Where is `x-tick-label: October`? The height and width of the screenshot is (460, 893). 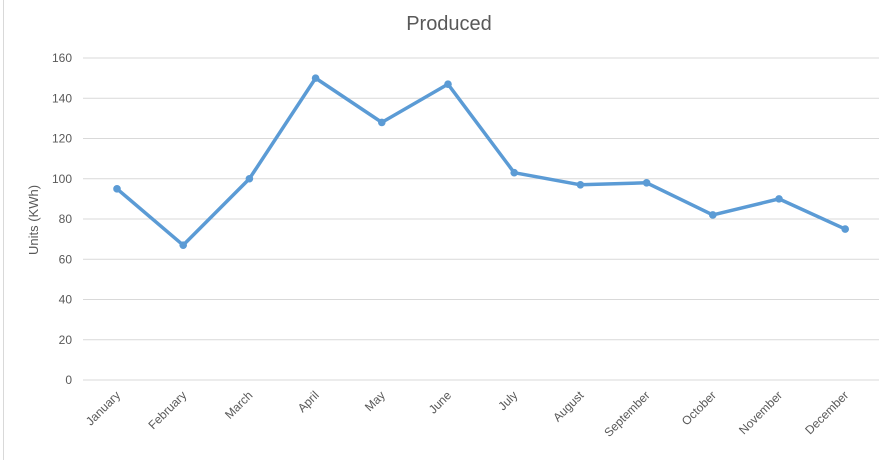
x-tick-label: October is located at coordinates (699, 408).